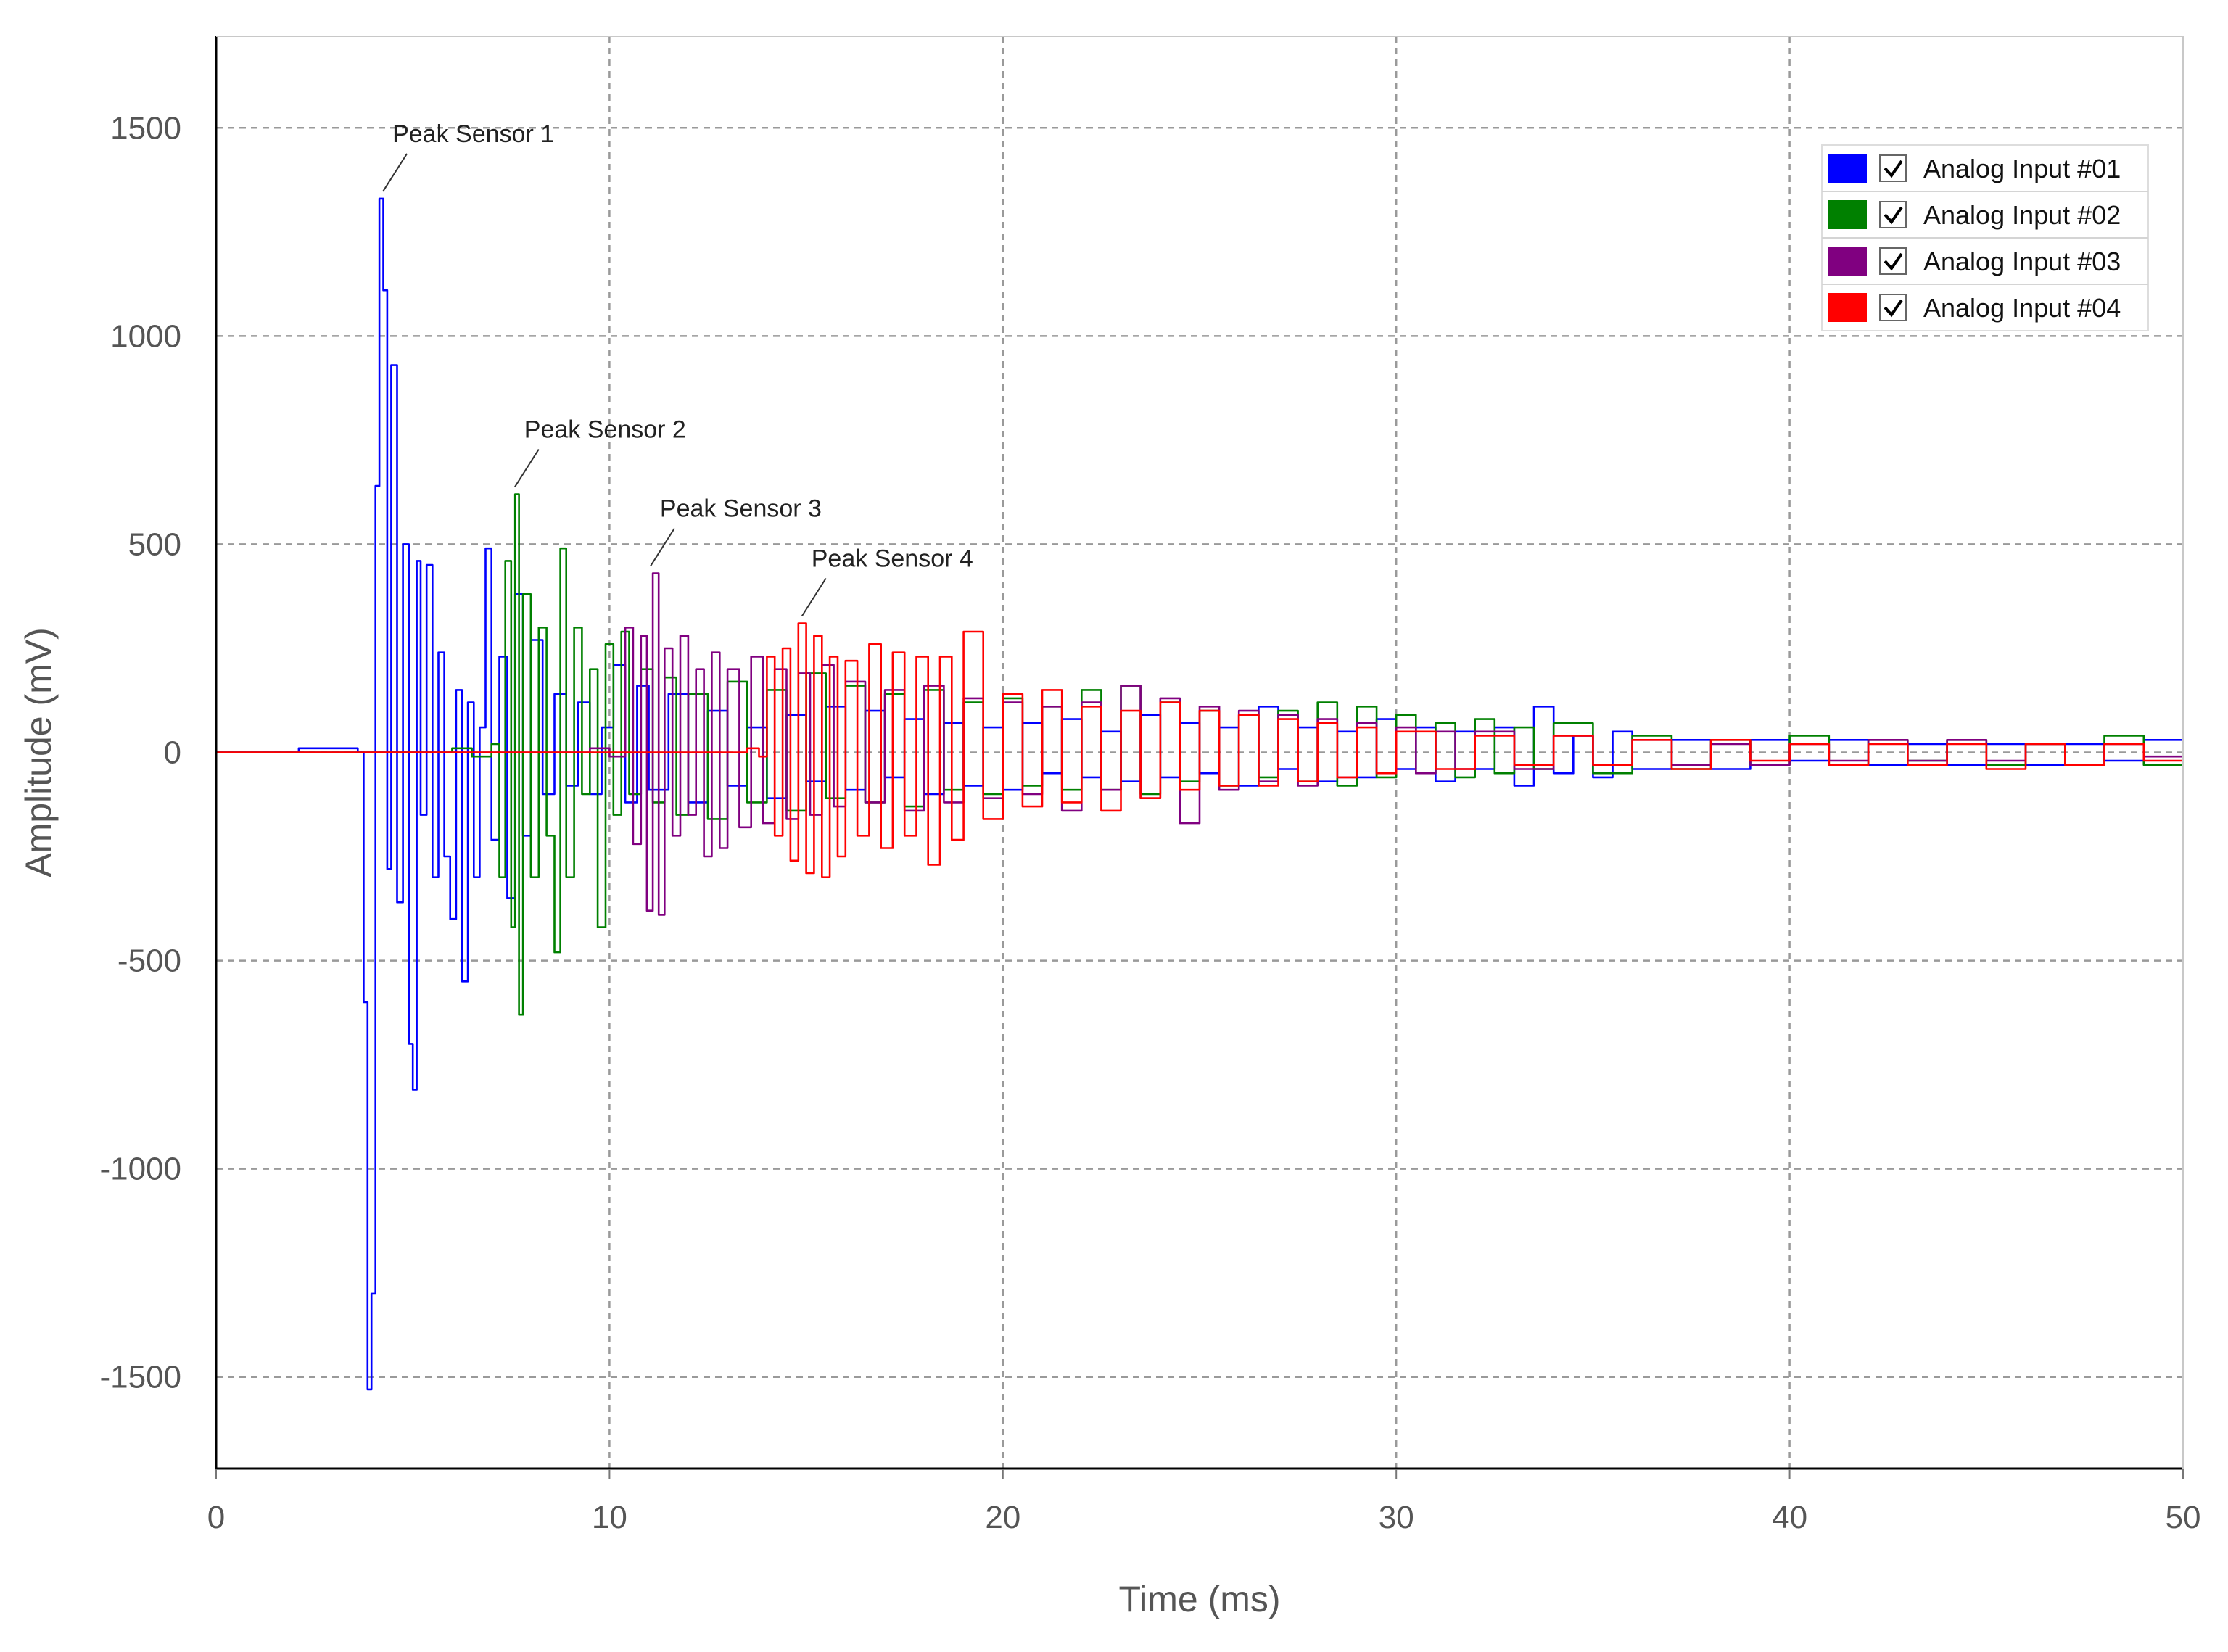 The width and height of the screenshot is (2228, 1652). Describe the element at coordinates (2022, 261) in the screenshot. I see `legend-label-3: Analog Input #03` at that location.